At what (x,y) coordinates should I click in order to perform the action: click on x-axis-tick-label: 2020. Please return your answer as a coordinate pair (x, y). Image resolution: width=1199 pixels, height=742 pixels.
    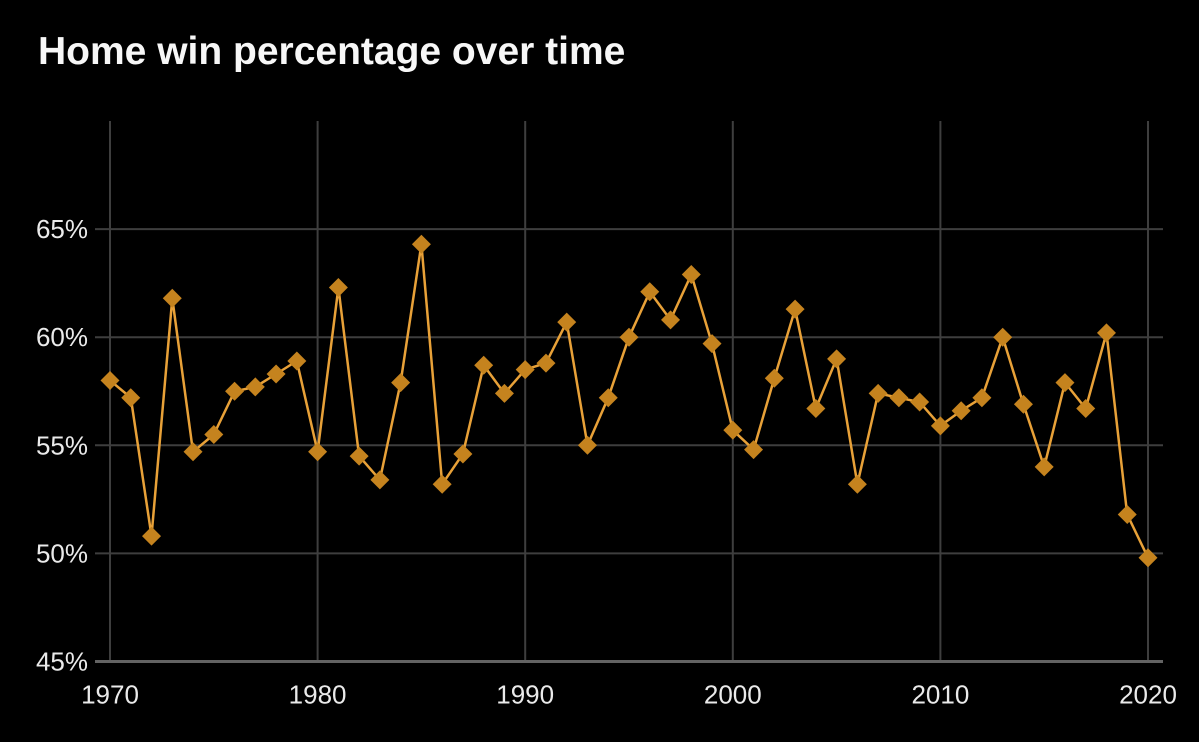
    Looking at the image, I should click on (1148, 695).